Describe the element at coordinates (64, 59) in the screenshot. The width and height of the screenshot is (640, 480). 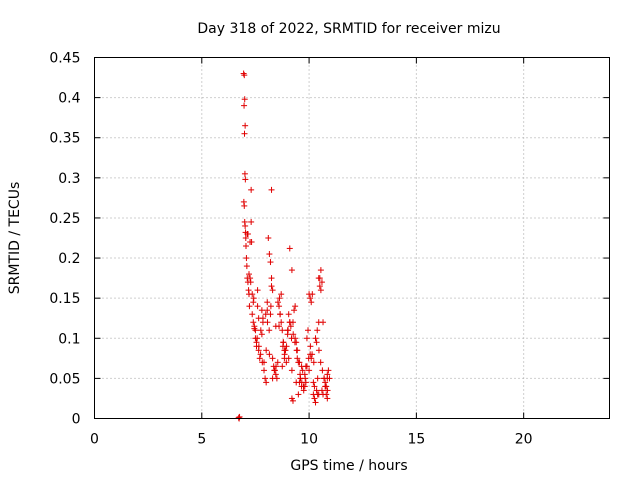
I see `y-tick-label: 0.45` at that location.